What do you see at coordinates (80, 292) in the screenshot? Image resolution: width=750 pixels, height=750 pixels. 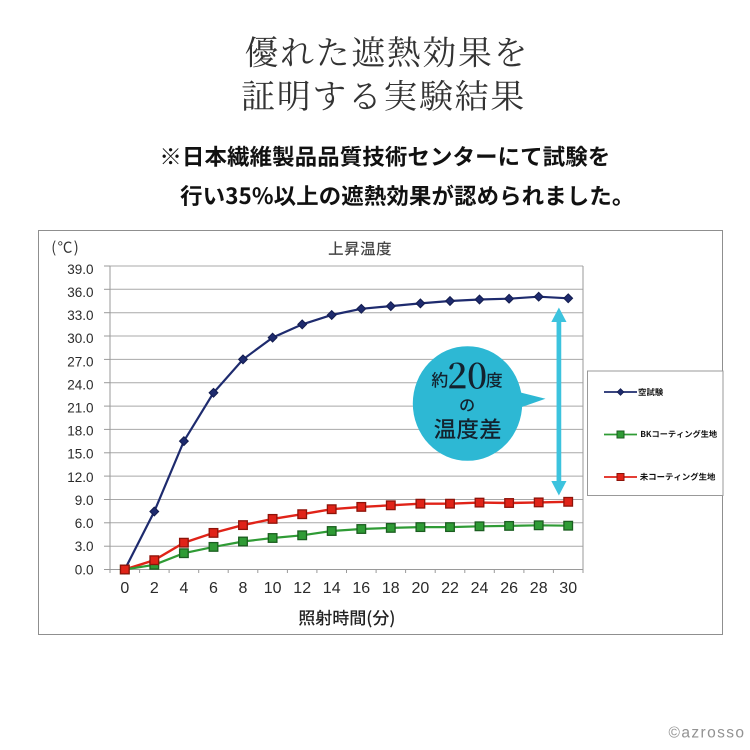 I see `svg-text: 36.0` at bounding box center [80, 292].